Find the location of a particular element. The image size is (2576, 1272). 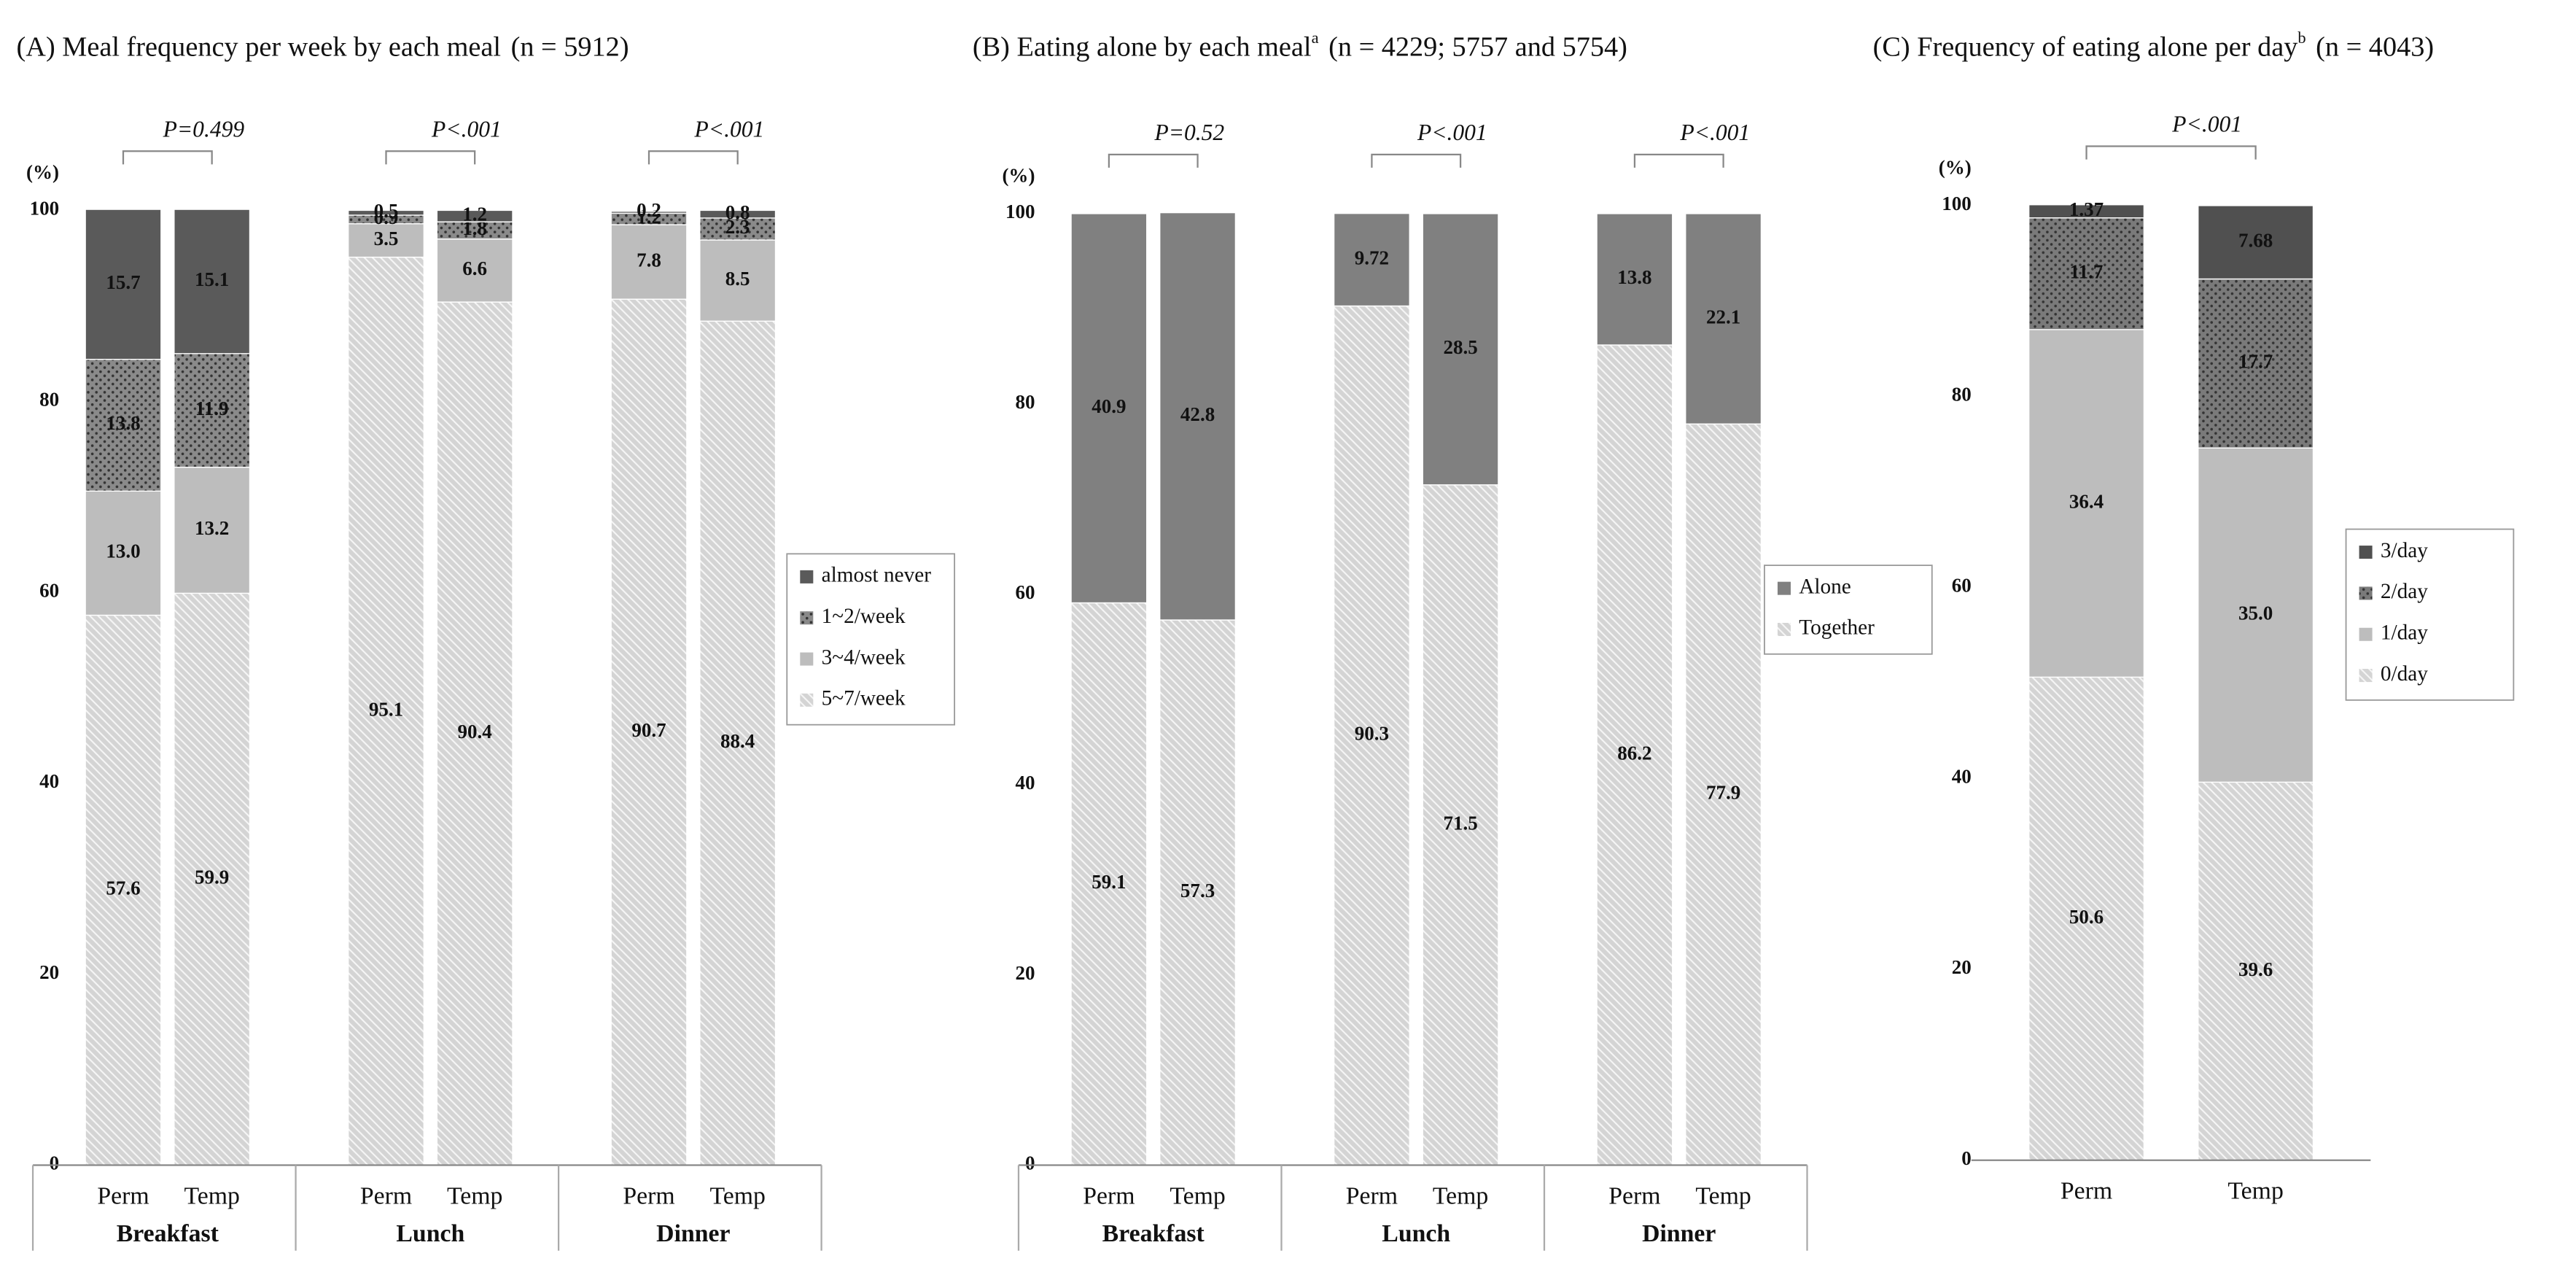

legend-label: Alone is located at coordinates (1825, 586).